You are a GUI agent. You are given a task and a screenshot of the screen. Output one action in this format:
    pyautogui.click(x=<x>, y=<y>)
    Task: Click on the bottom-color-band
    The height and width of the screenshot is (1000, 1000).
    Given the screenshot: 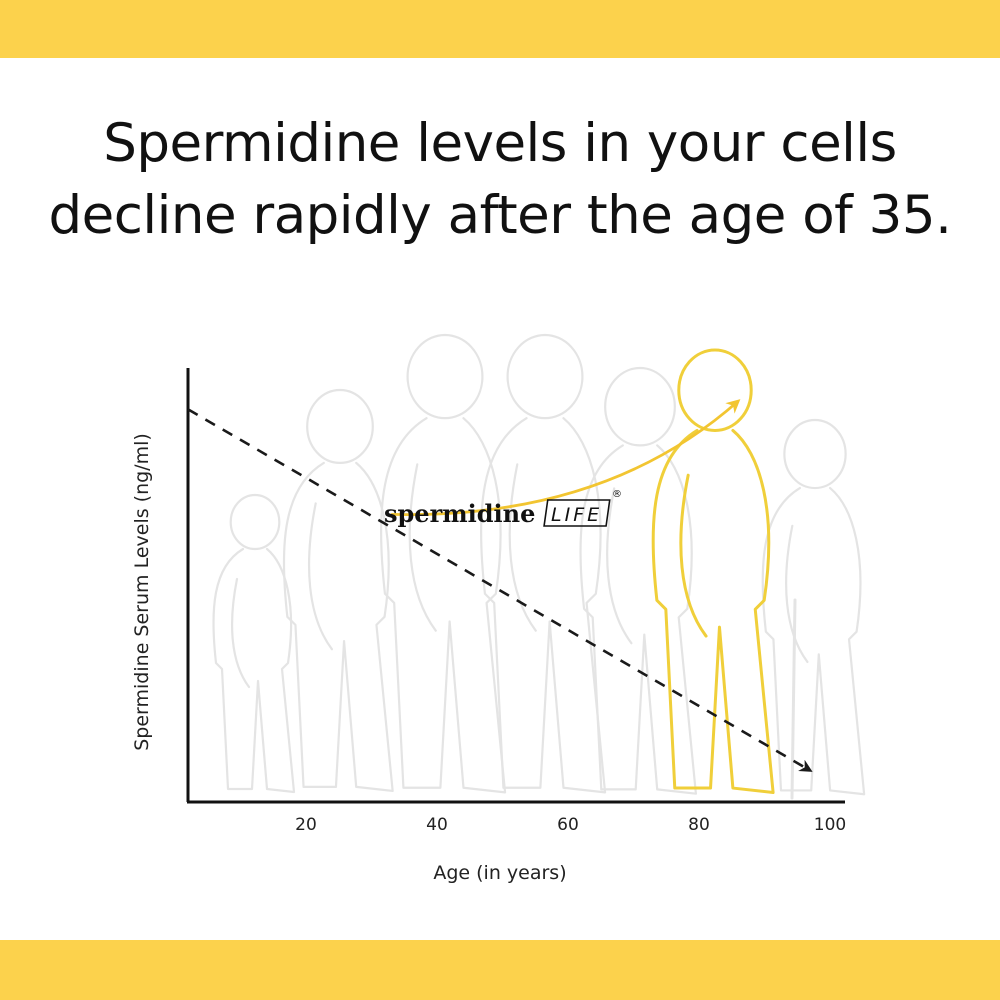 What is the action you would take?
    pyautogui.click(x=500, y=970)
    